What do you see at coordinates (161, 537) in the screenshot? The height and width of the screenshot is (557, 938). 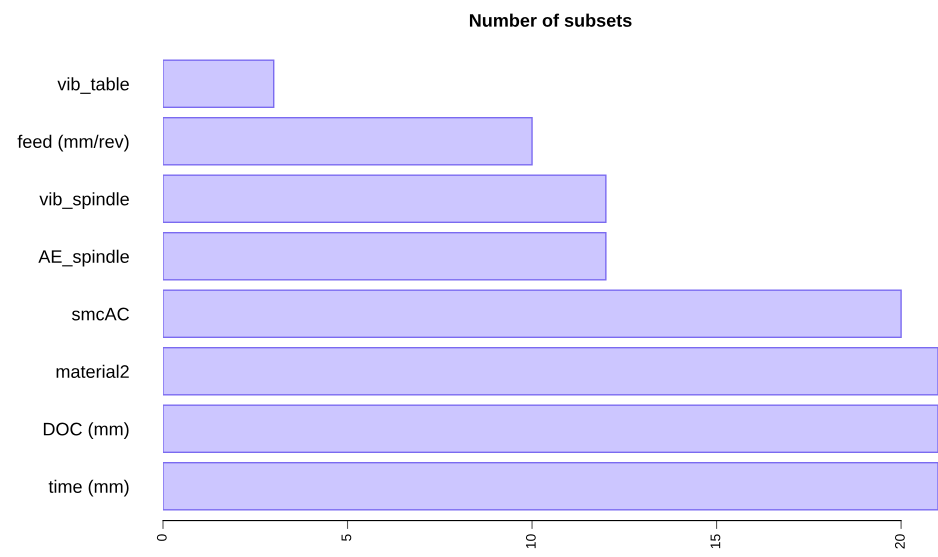 I see `x-tick-label: 0` at bounding box center [161, 537].